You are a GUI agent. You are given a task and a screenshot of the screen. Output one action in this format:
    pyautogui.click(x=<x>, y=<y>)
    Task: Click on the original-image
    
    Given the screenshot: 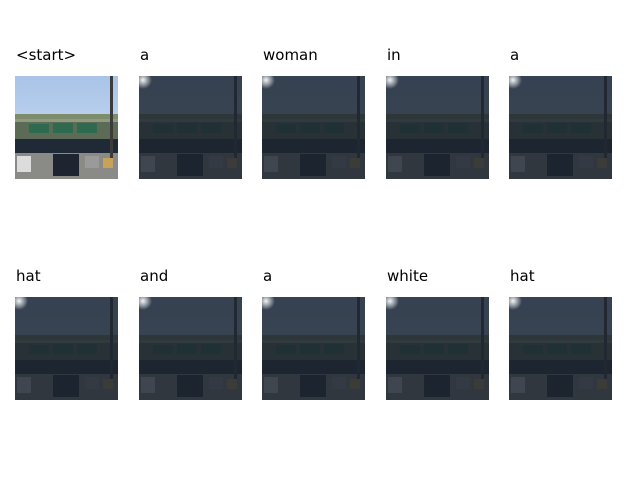 What is the action you would take?
    pyautogui.click(x=66, y=127)
    